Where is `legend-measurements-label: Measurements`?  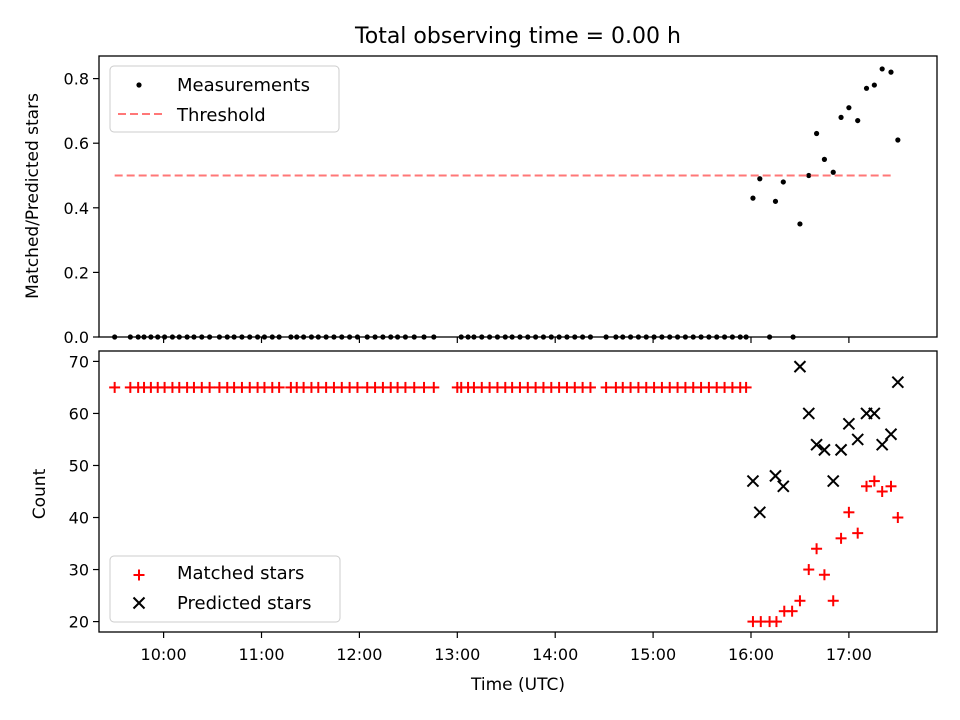
legend-measurements-label: Measurements is located at coordinates (243, 85).